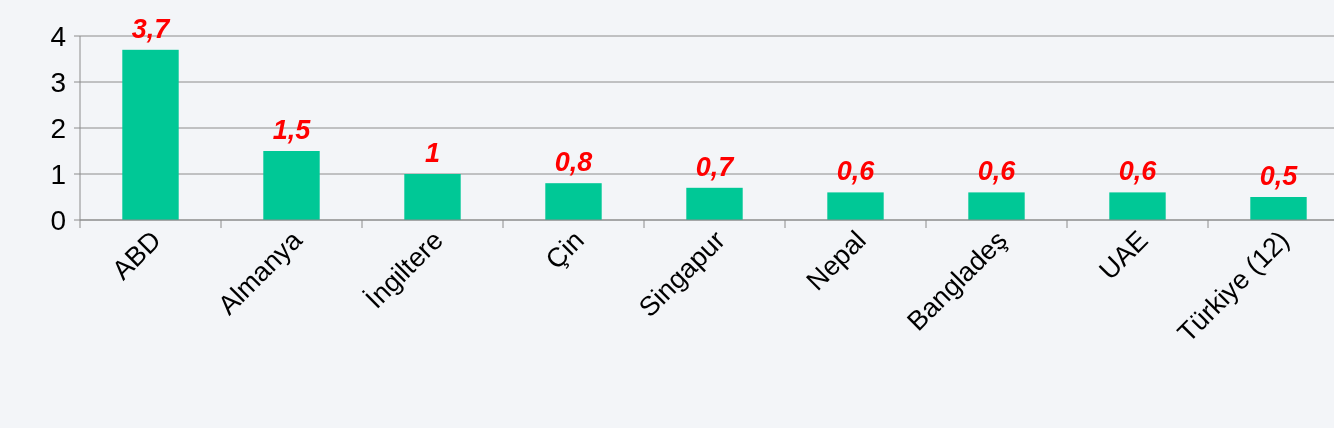 The height and width of the screenshot is (428, 1334). What do you see at coordinates (58, 220) in the screenshot?
I see `y-tick-label: 0` at bounding box center [58, 220].